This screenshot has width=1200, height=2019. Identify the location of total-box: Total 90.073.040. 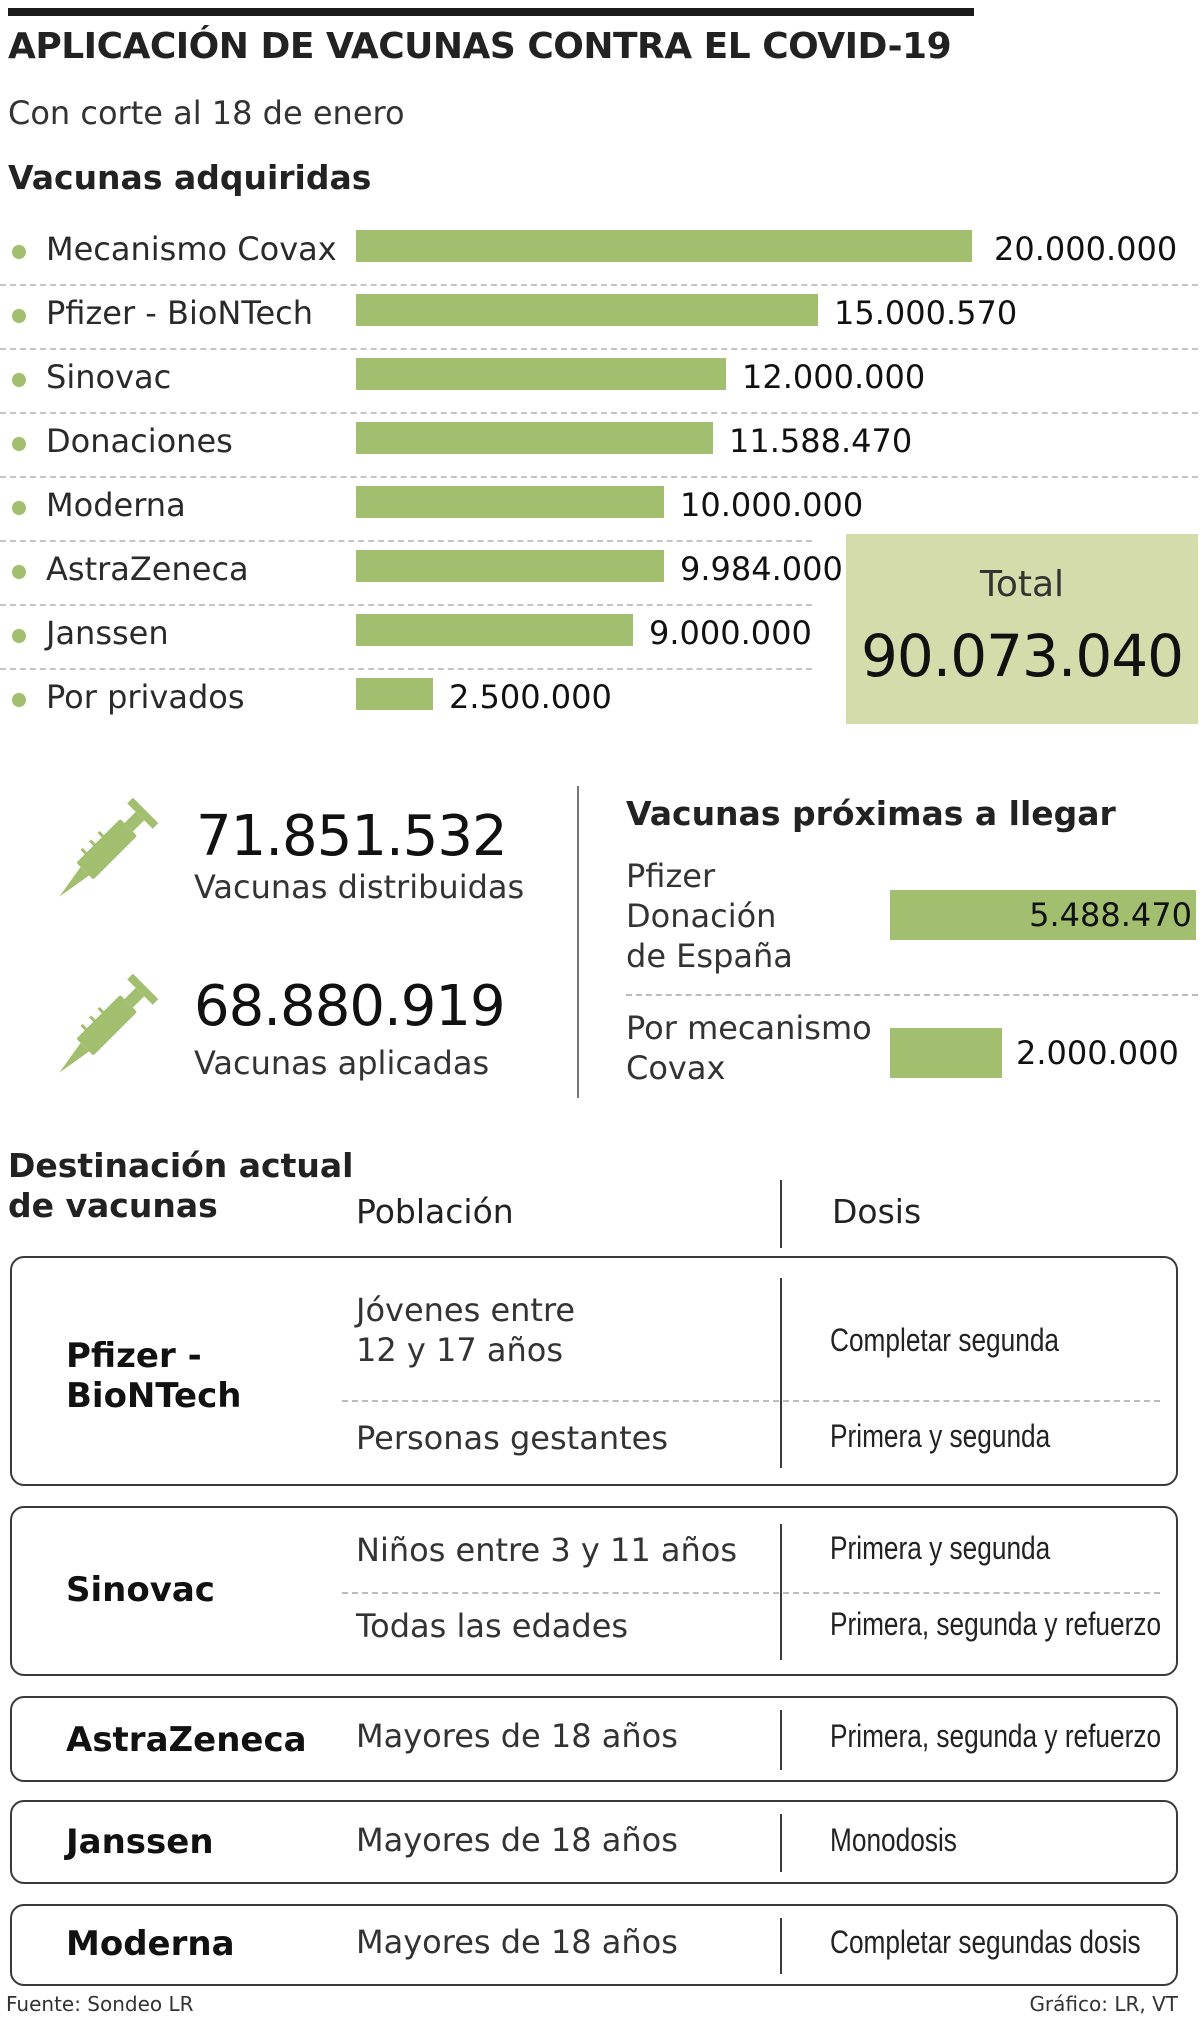
(1022, 629).